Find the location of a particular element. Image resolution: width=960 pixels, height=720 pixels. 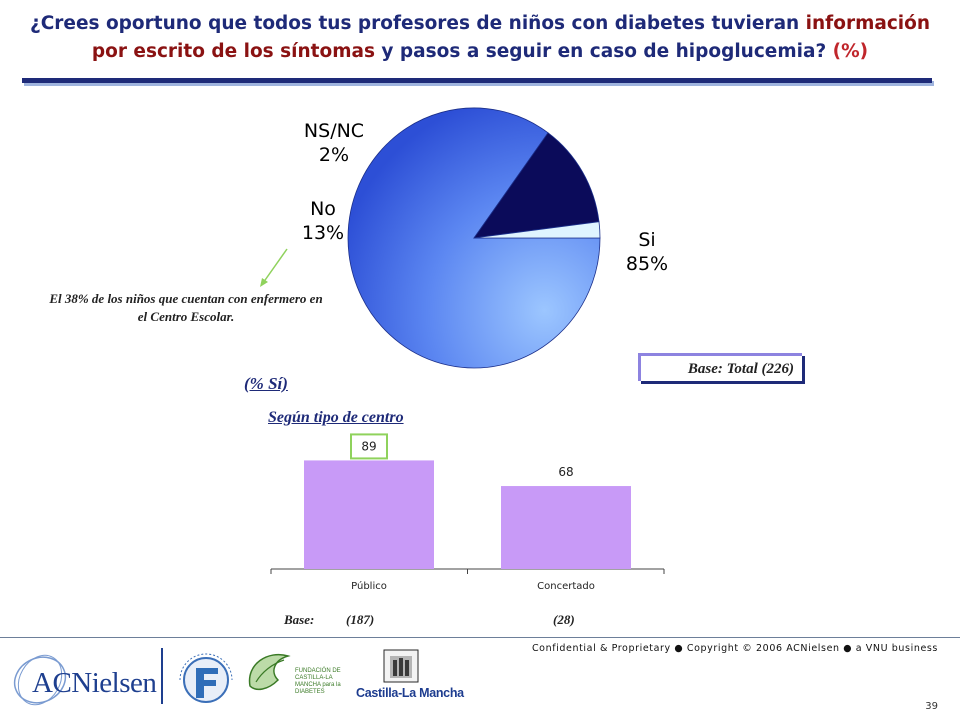

highlight-box is located at coordinates (369, 446).